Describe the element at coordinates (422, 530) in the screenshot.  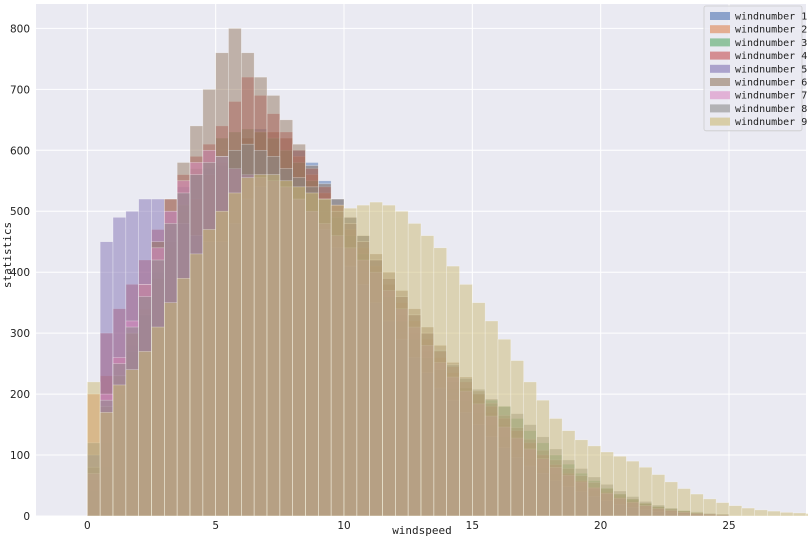
I see `x-axis-label: windspeed` at that location.